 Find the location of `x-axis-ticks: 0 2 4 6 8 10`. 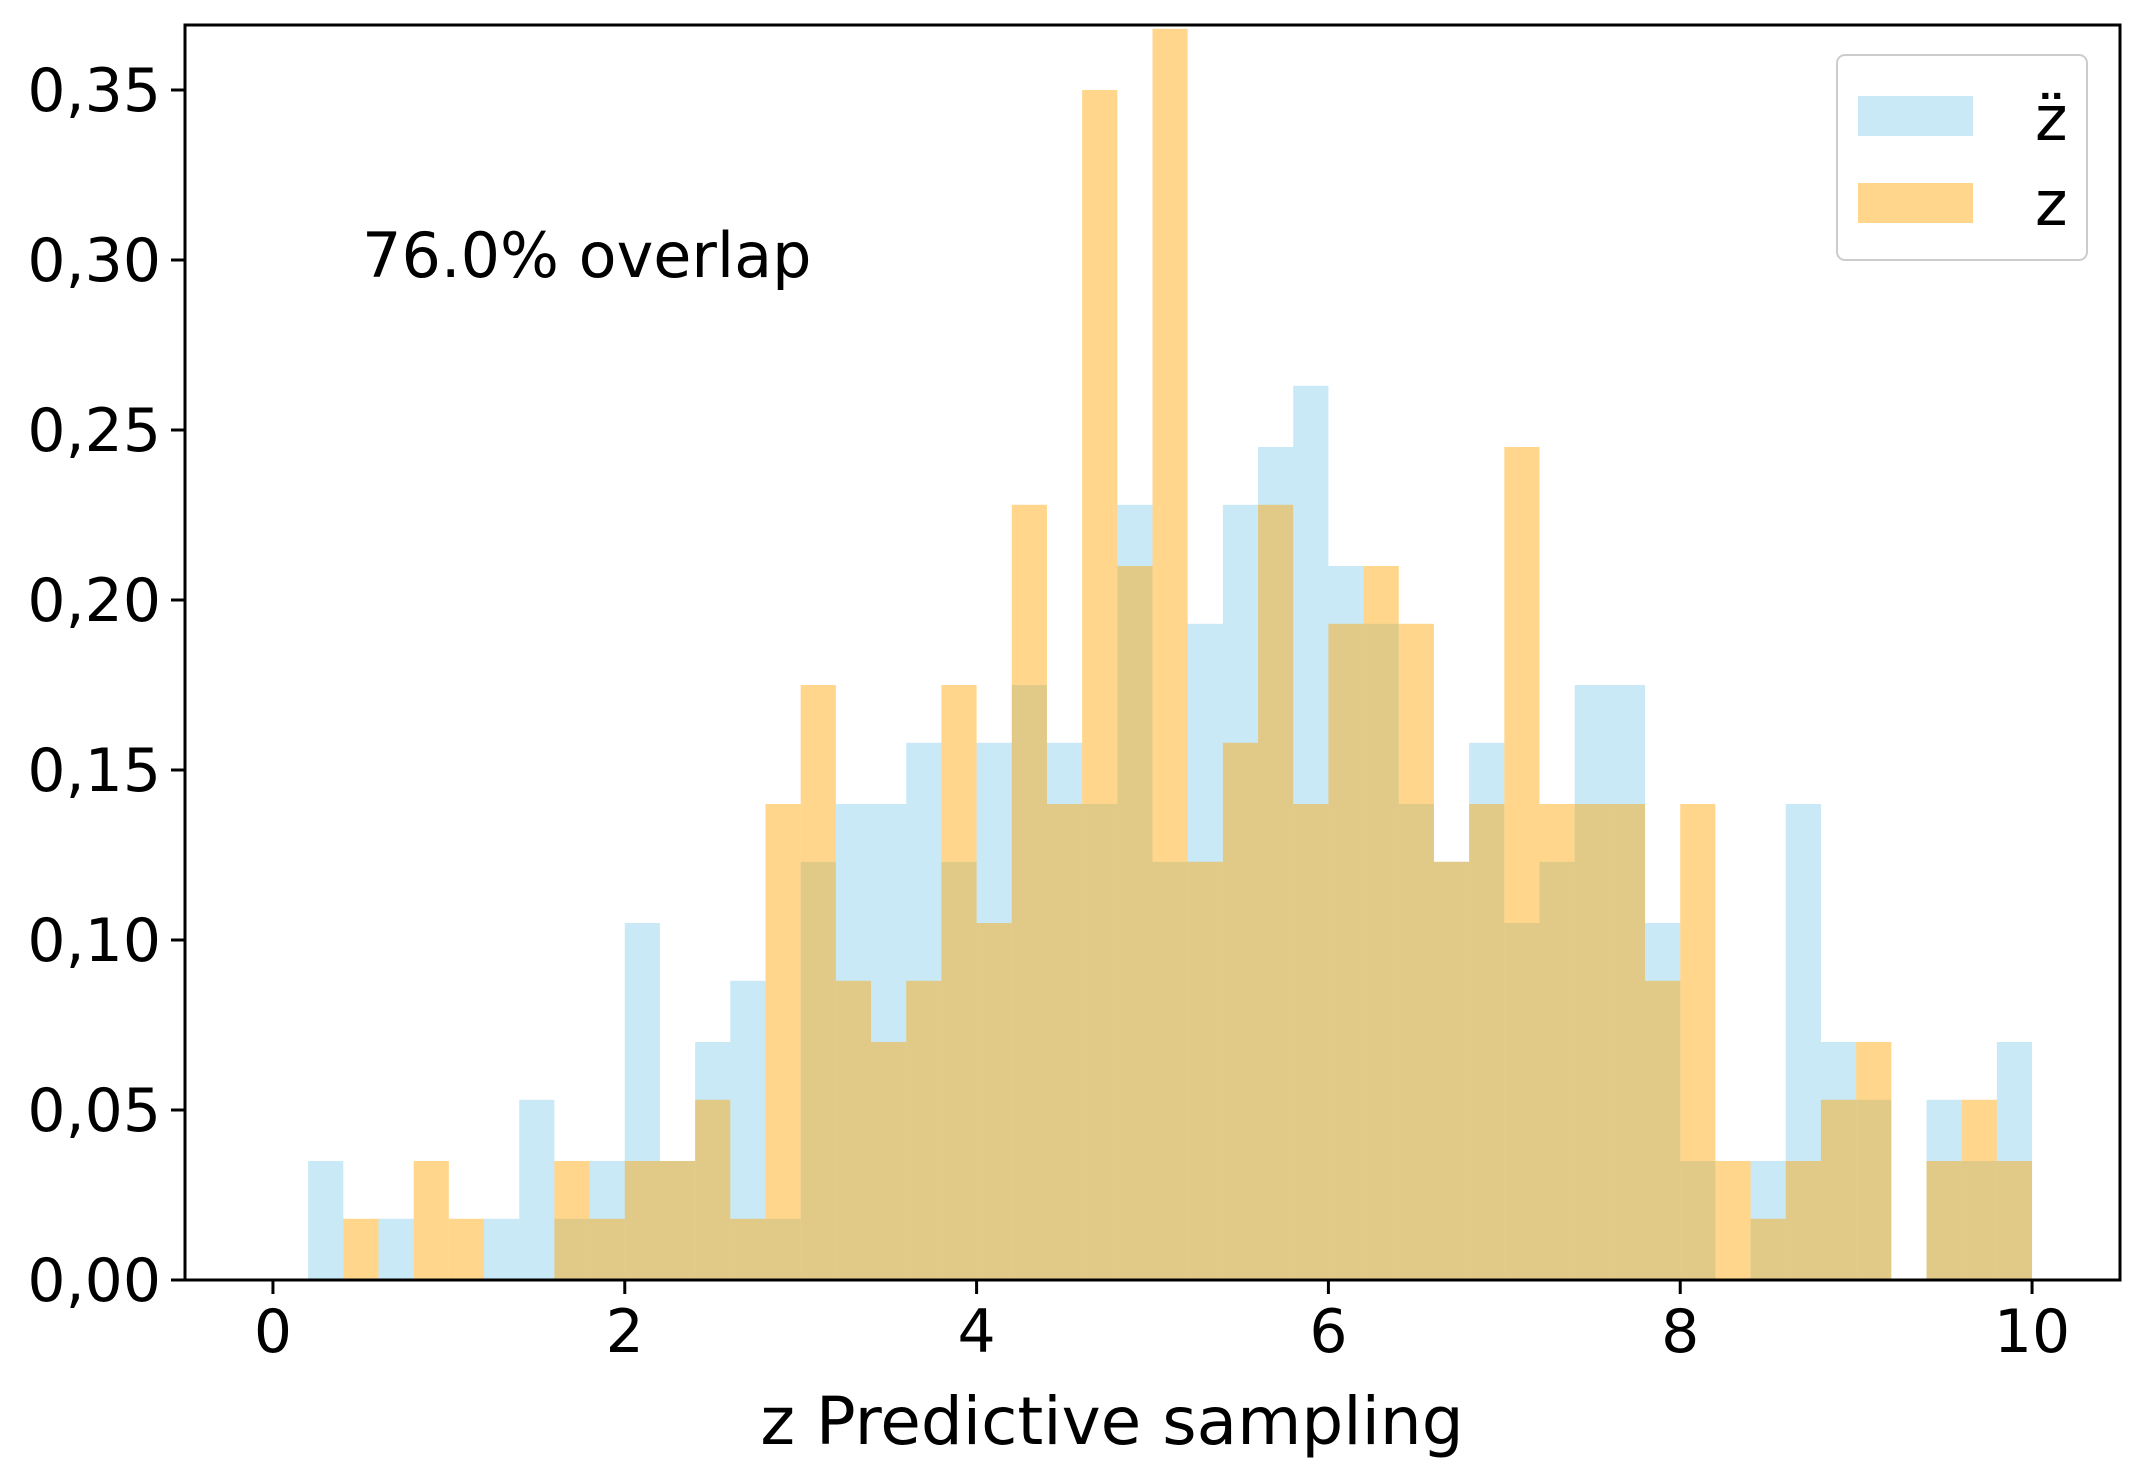

x-axis-ticks: 0 2 4 6 8 10 is located at coordinates (1162, 1323).